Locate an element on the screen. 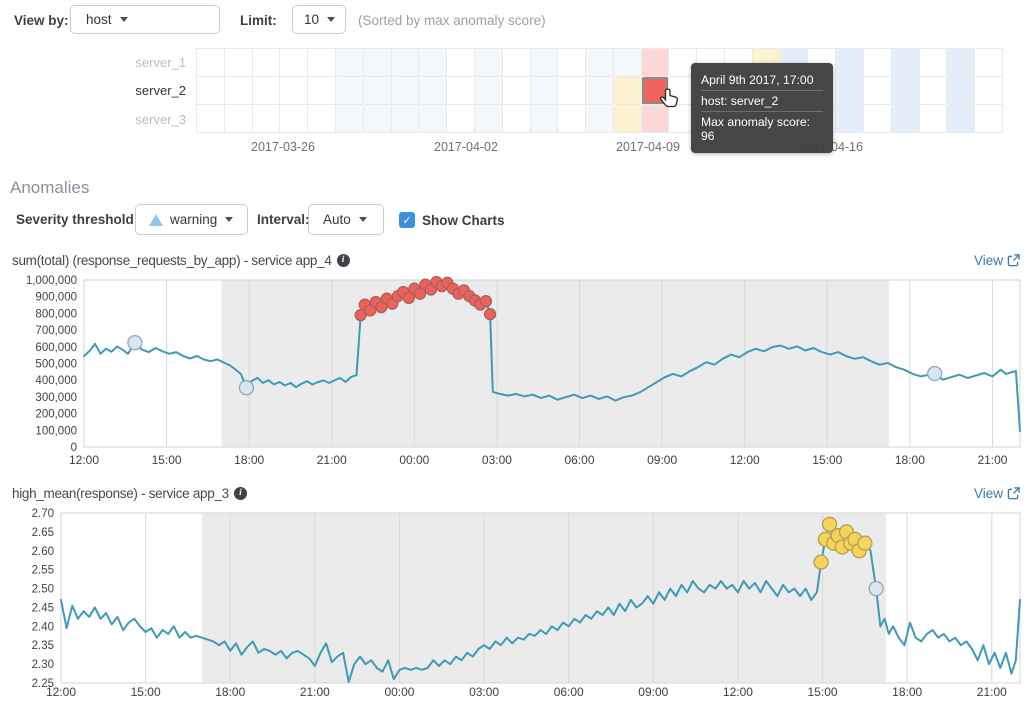 The width and height of the screenshot is (1030, 705). limit-select: 10 is located at coordinates (319, 19).